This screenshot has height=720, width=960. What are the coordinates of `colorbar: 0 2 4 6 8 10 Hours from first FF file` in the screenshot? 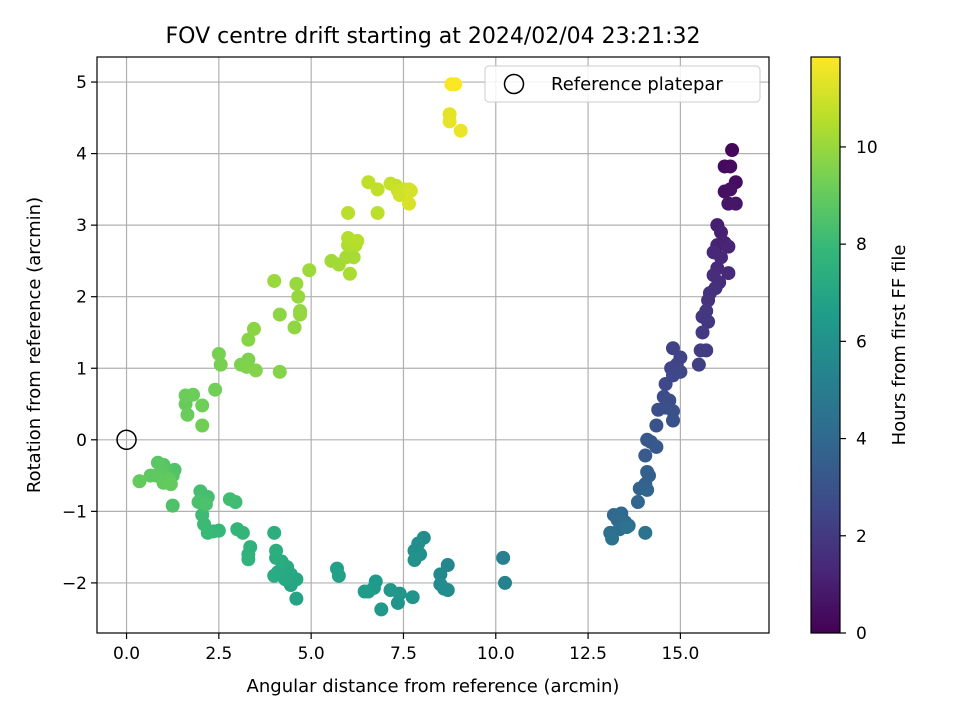 It's located at (860, 350).